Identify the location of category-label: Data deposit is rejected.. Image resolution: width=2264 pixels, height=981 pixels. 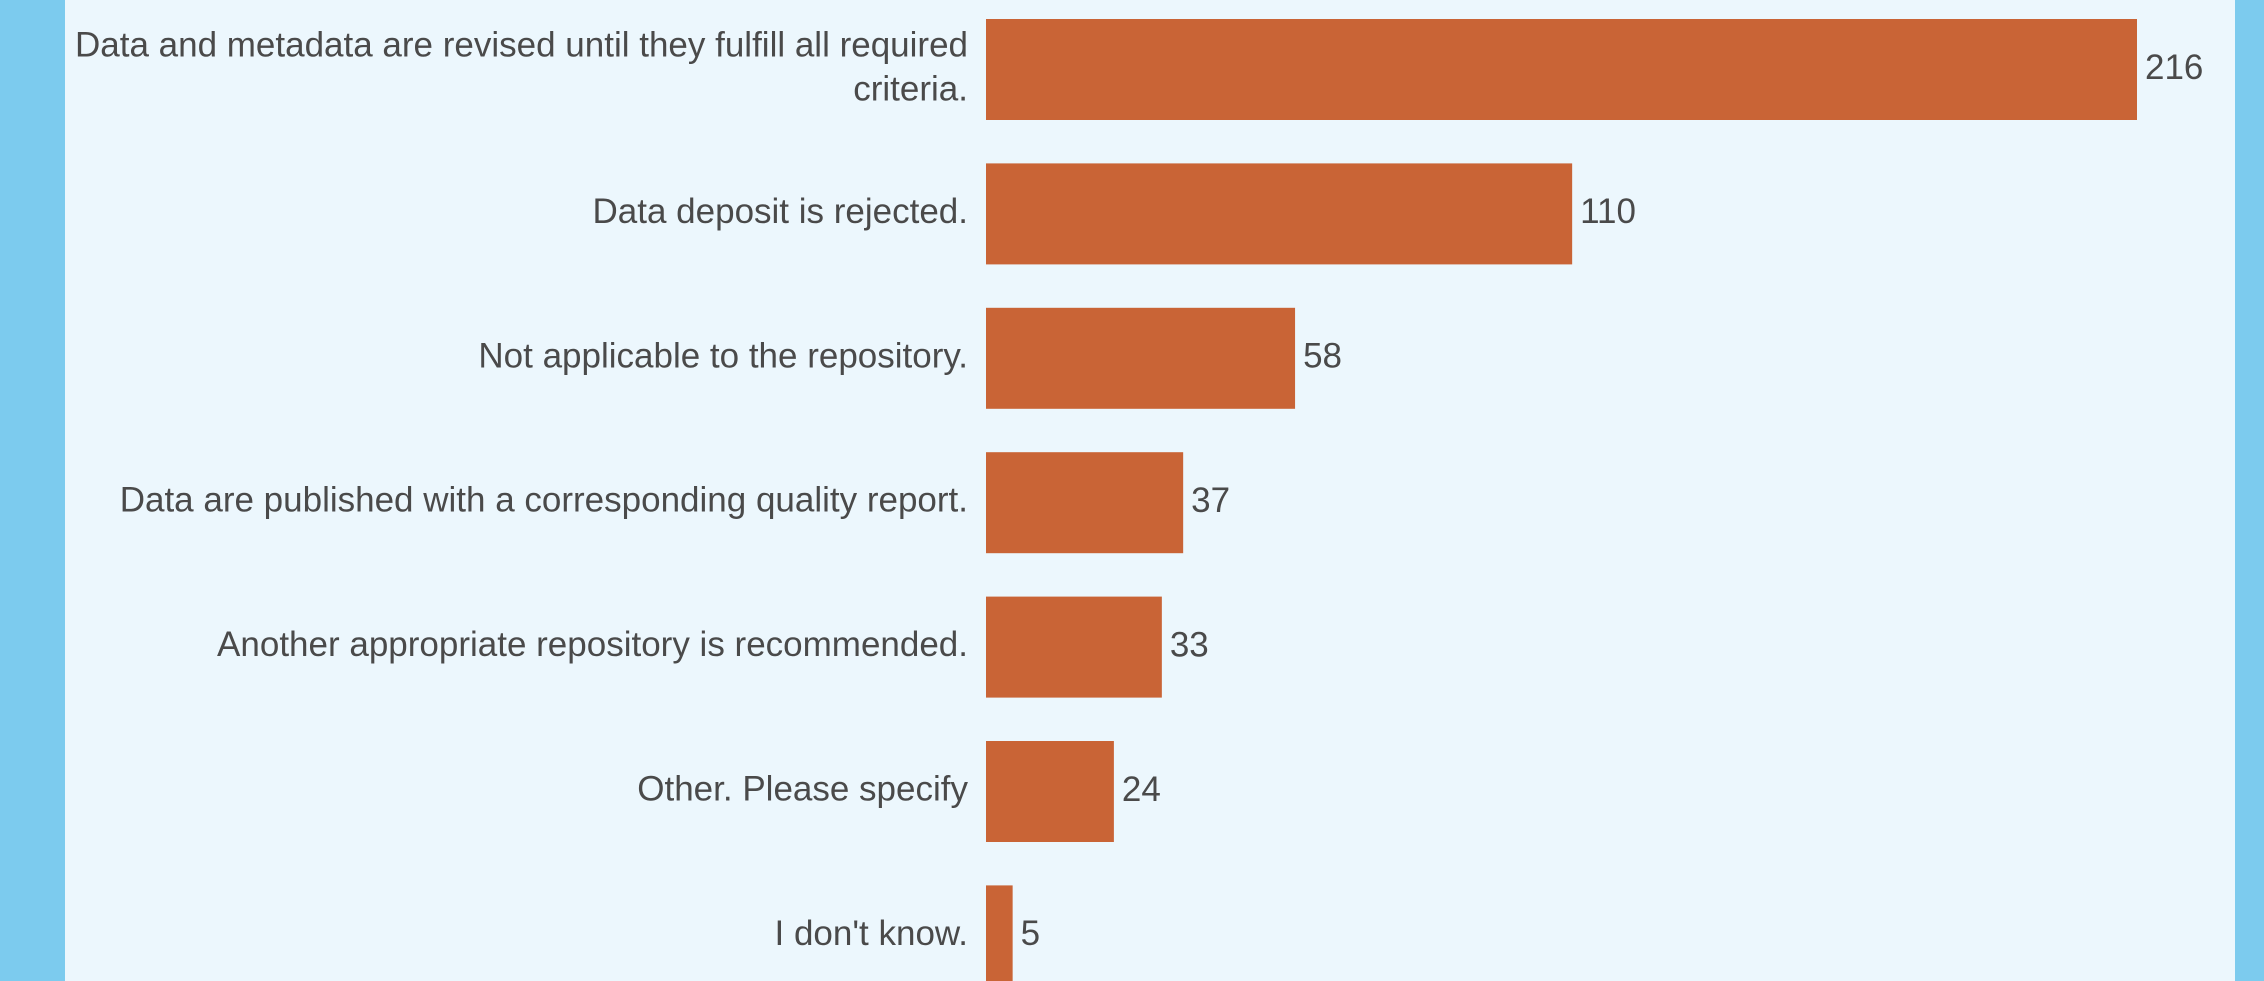
(780, 211).